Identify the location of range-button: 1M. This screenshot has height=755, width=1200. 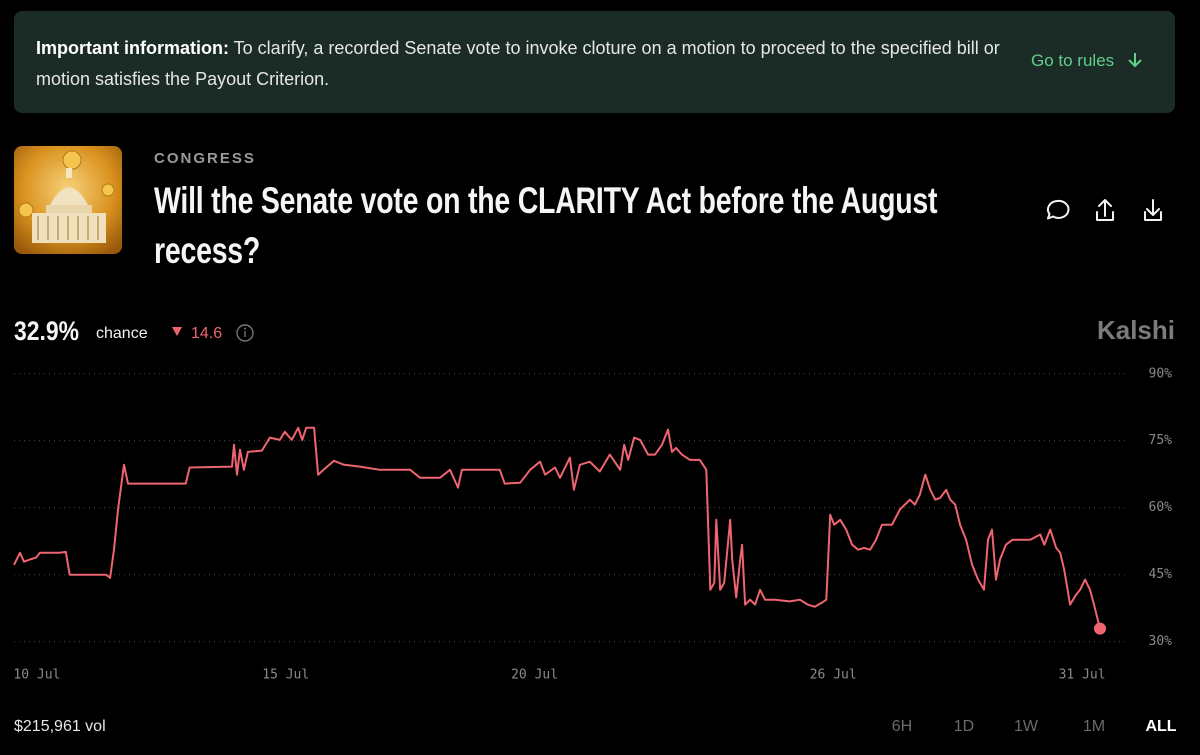
(1094, 726).